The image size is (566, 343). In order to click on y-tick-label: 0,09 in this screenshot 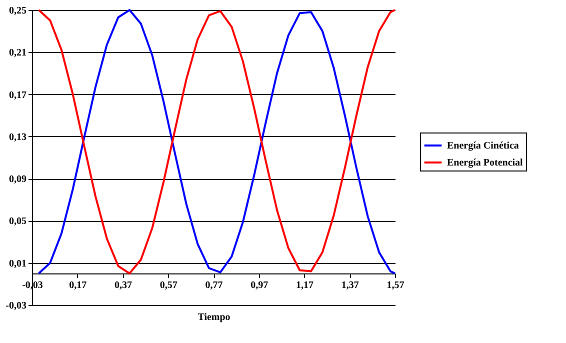, I will do `click(17, 180)`.